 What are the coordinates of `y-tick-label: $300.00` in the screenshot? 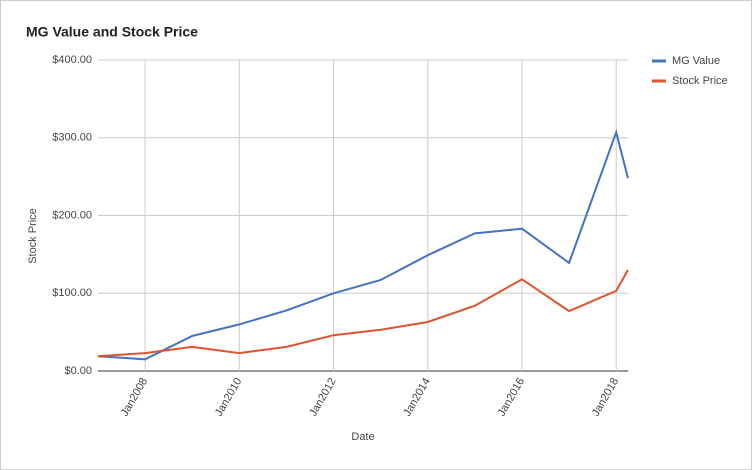 It's located at (72, 138).